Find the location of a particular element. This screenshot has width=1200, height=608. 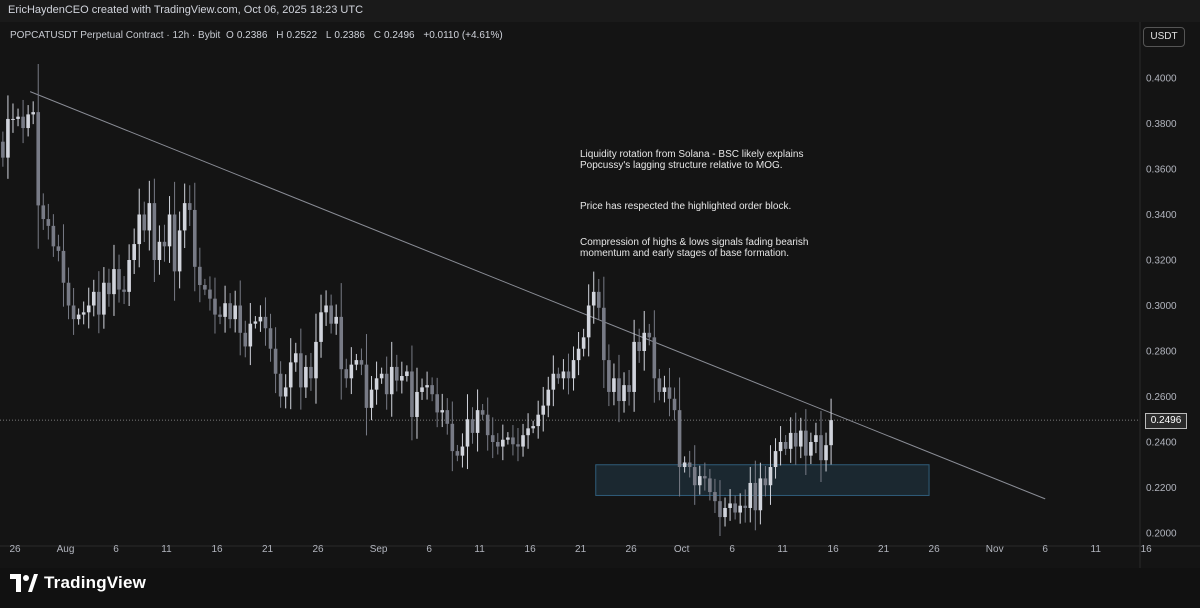

price-change: +0.0110 (+4.61%) is located at coordinates (463, 35).